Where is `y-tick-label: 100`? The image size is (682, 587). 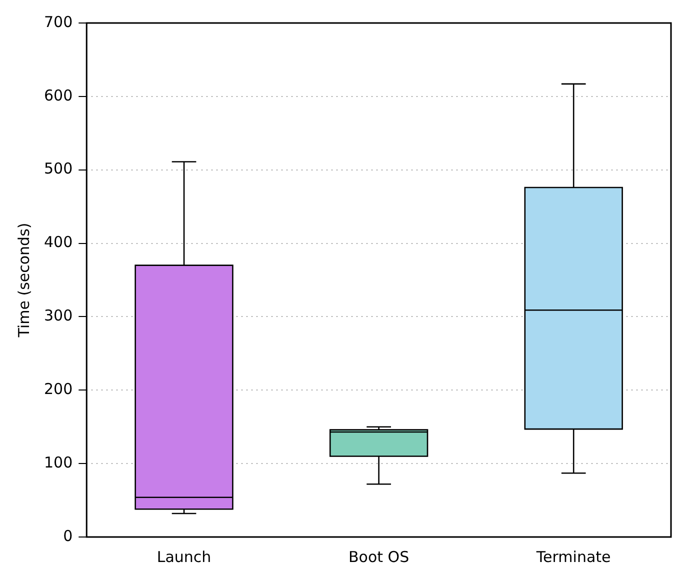
y-tick-label: 100 is located at coordinates (58, 462).